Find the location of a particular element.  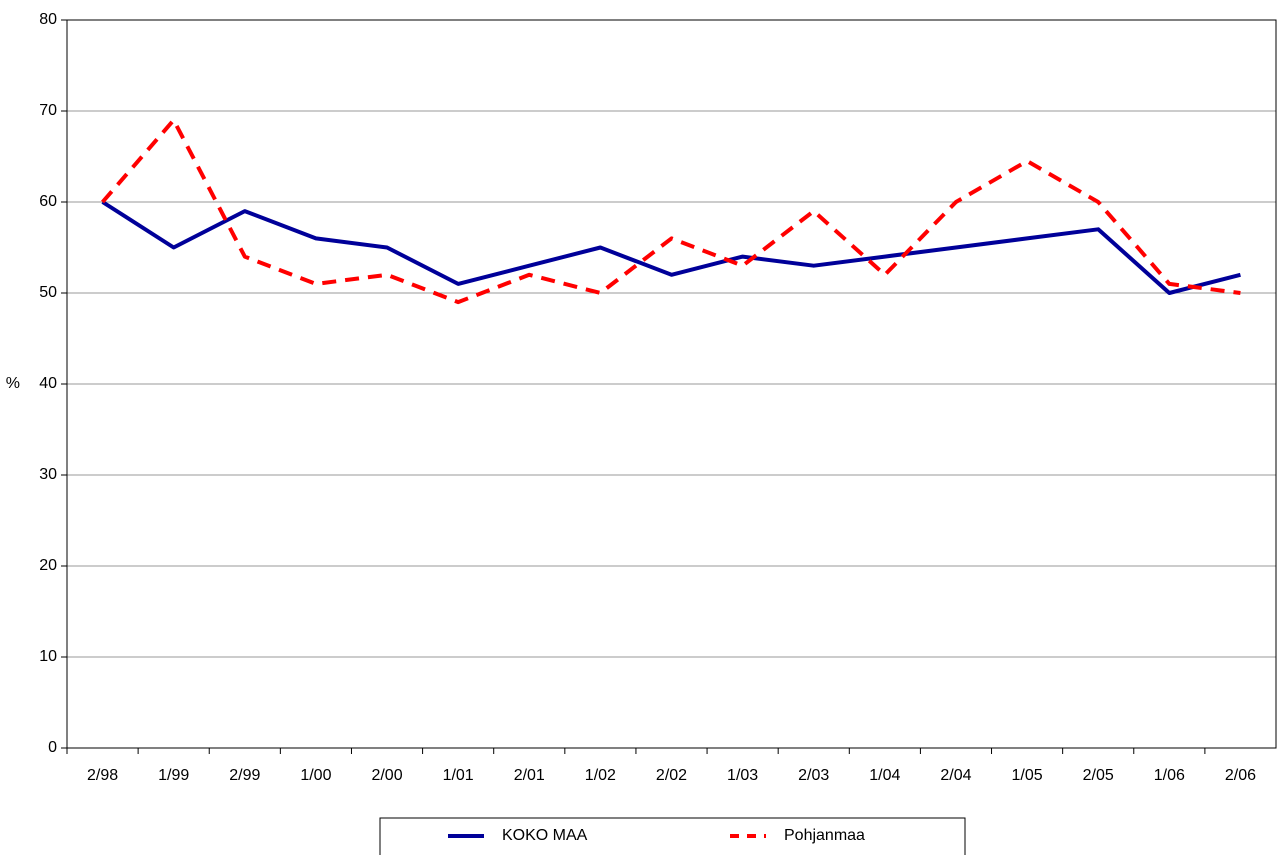

y-tick-label: 0 is located at coordinates (52, 747).